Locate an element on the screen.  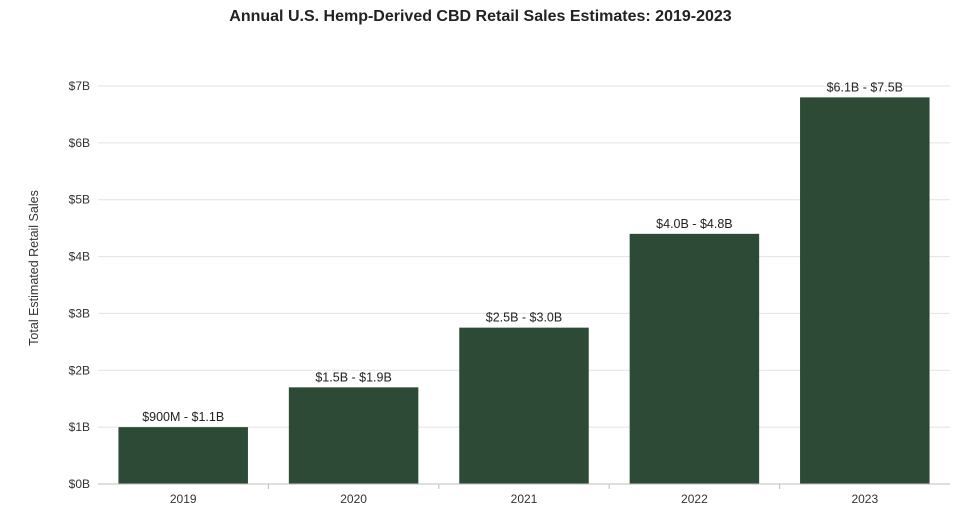
y-tick-label: $4B is located at coordinates (79, 257).